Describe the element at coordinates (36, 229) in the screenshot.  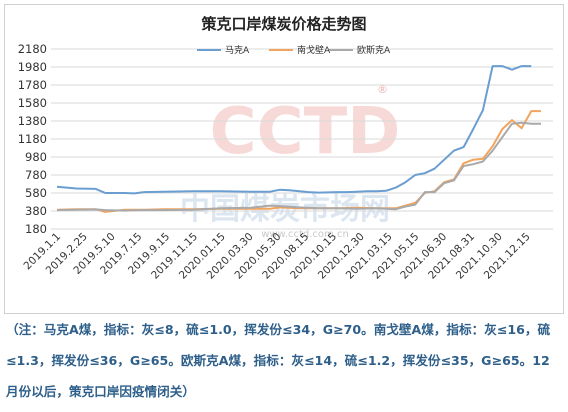
I see `y-tick-label: 180` at that location.